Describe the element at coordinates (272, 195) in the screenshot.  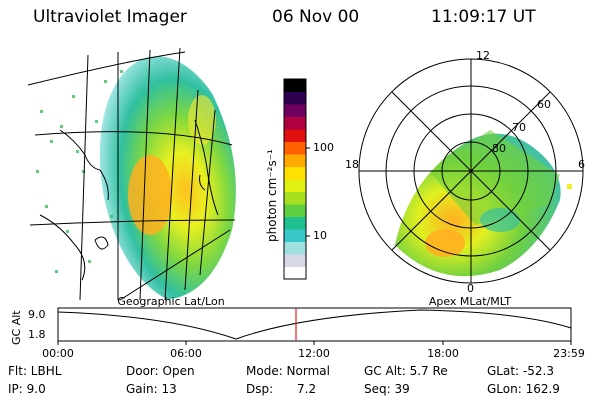
I see `colorbar-label: photon cm⁻²s⁻¹` at that location.